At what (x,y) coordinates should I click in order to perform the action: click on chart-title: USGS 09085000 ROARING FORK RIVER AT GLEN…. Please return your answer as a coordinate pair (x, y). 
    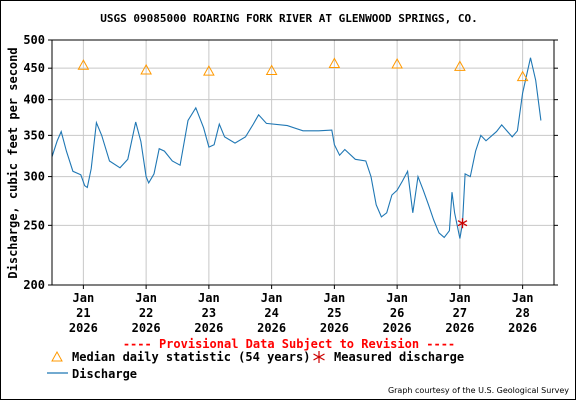
    Looking at the image, I should click on (289, 18).